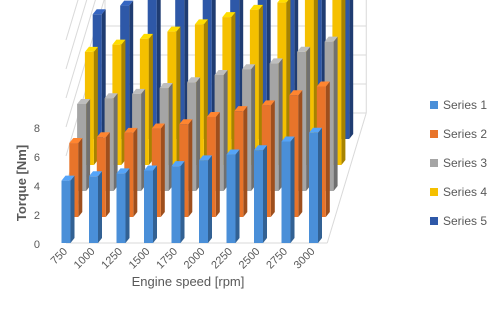 The image size is (493, 320). I want to click on y-axis-title: Torque [Nm], so click(21, 183).